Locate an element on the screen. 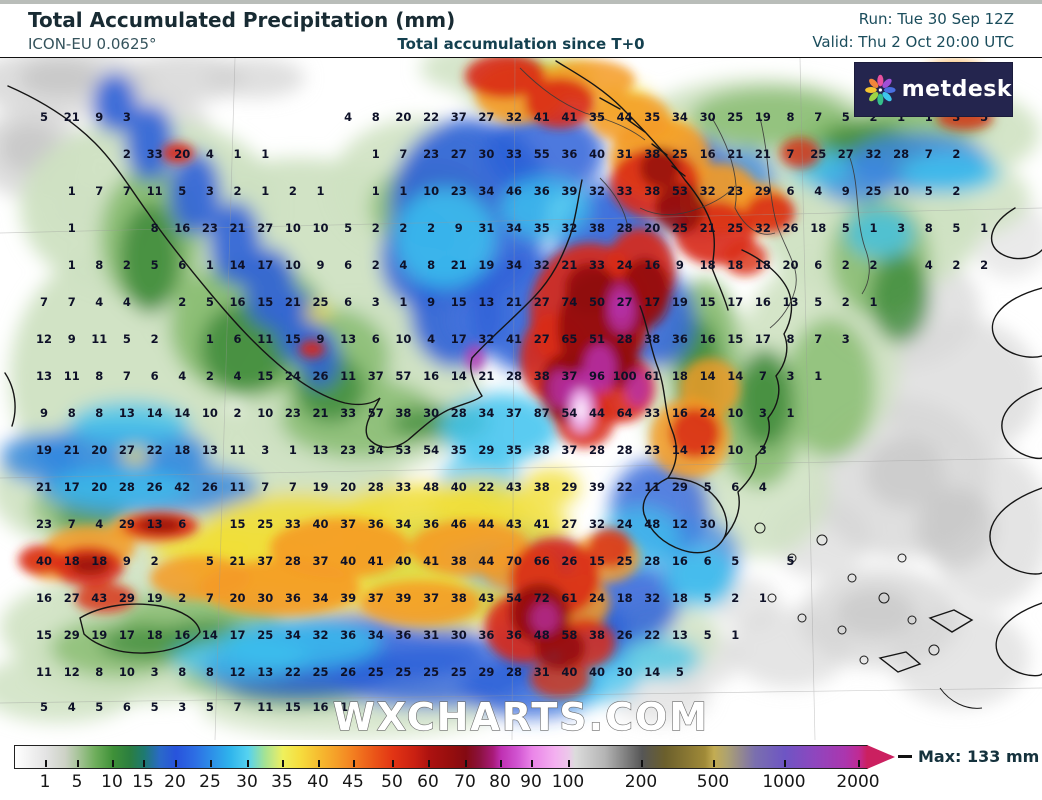 The height and width of the screenshot is (800, 1042). colorbar-tick-label: 50 is located at coordinates (392, 782).